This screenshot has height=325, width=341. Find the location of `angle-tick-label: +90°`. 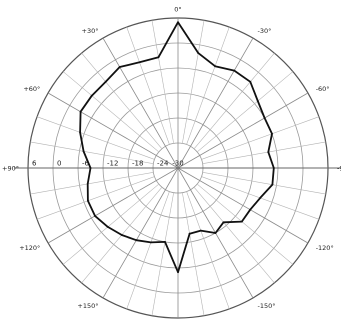

angle-tick-label: +90° is located at coordinates (10, 169).